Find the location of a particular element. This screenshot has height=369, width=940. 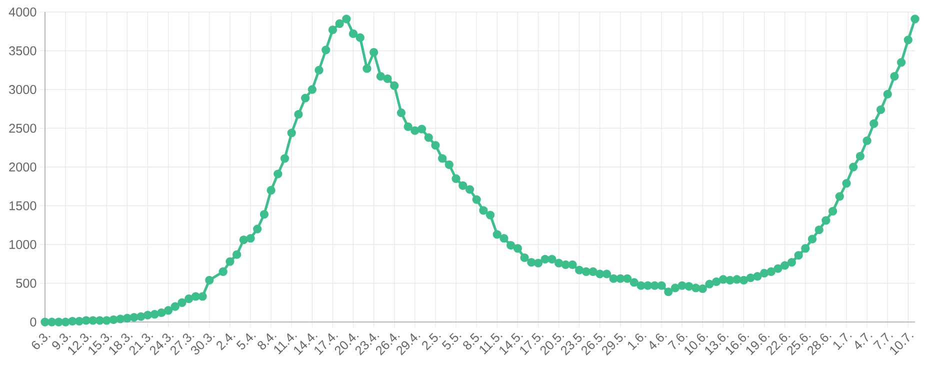

x-tick-label: 4.7. is located at coordinates (863, 341).